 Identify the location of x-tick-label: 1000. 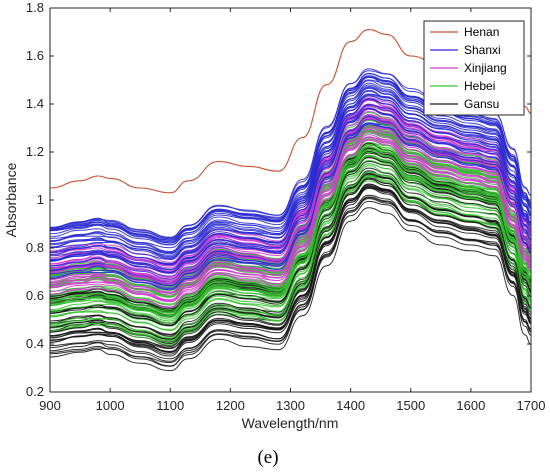
(110, 405).